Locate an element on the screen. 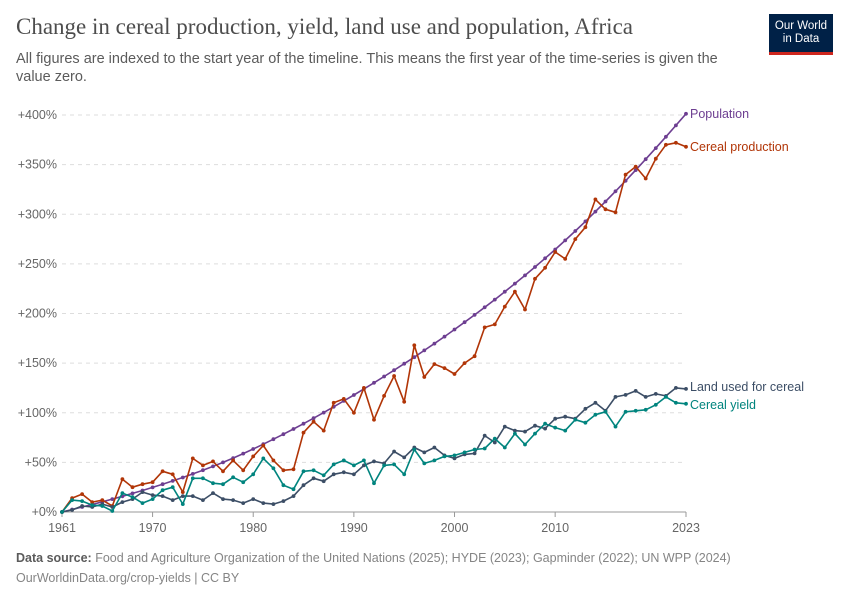 The width and height of the screenshot is (850, 600). logo-line-2: in Data is located at coordinates (801, 39).